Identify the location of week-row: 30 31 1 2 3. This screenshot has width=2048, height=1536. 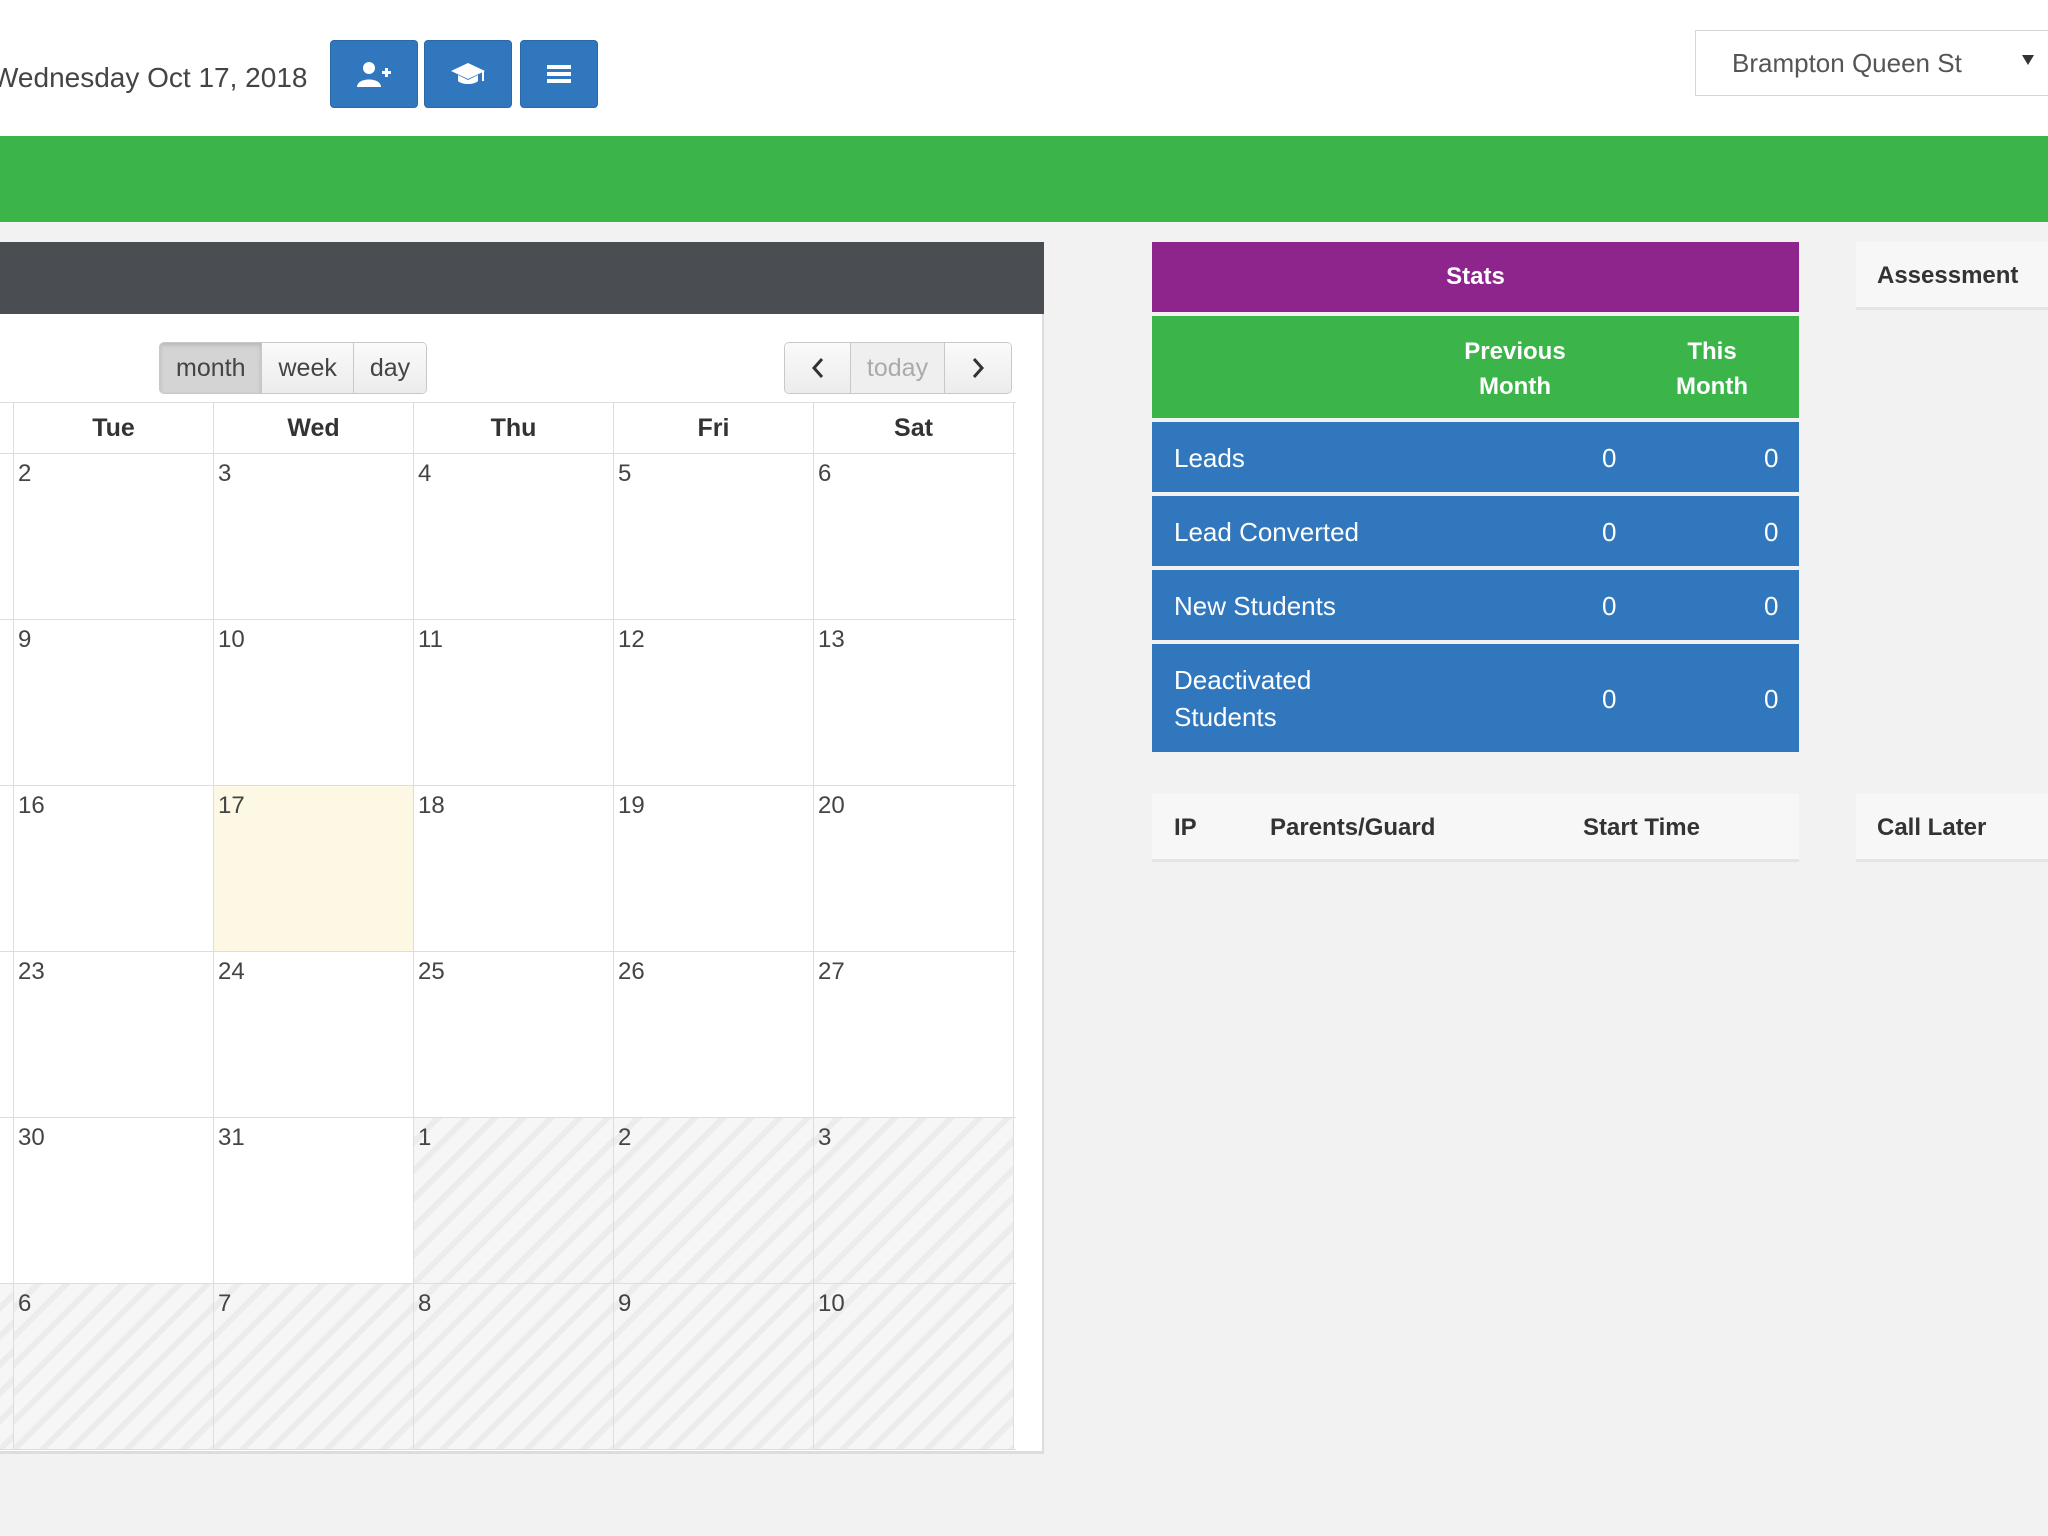
(508, 1201).